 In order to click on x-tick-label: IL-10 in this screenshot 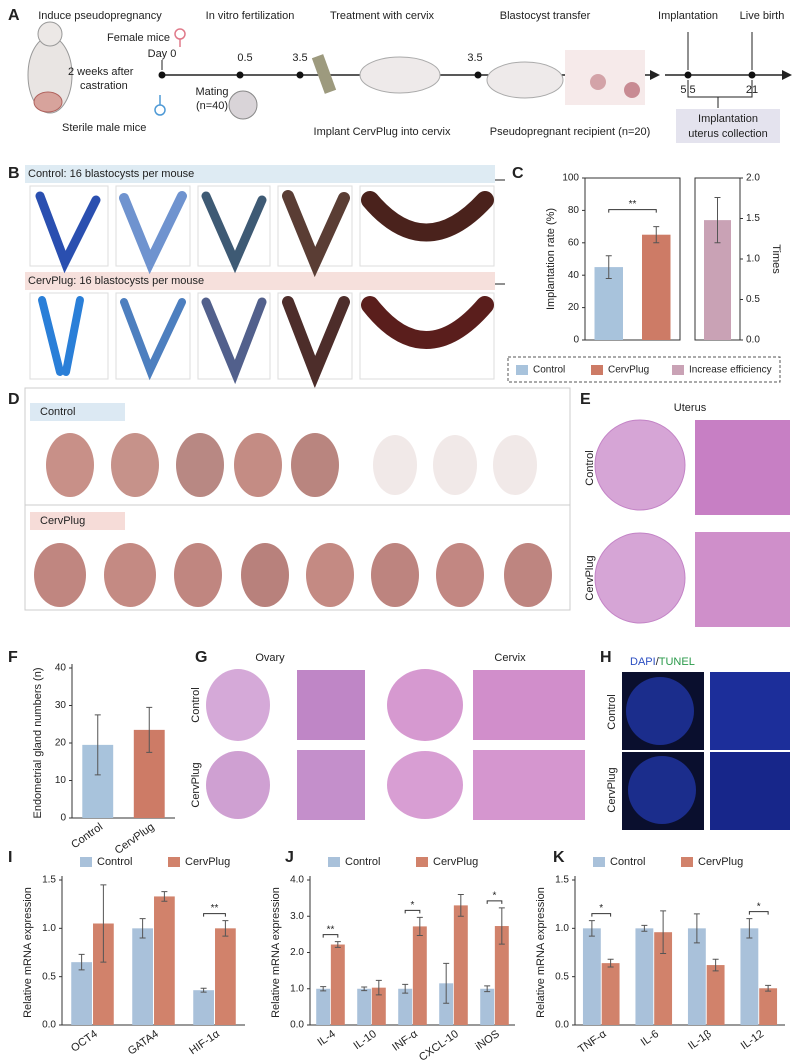, I will do `click(364, 1040)`.